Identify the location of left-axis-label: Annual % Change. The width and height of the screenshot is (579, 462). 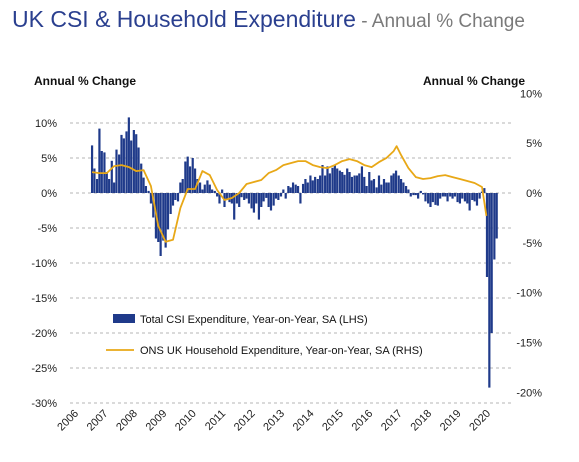
(85, 81).